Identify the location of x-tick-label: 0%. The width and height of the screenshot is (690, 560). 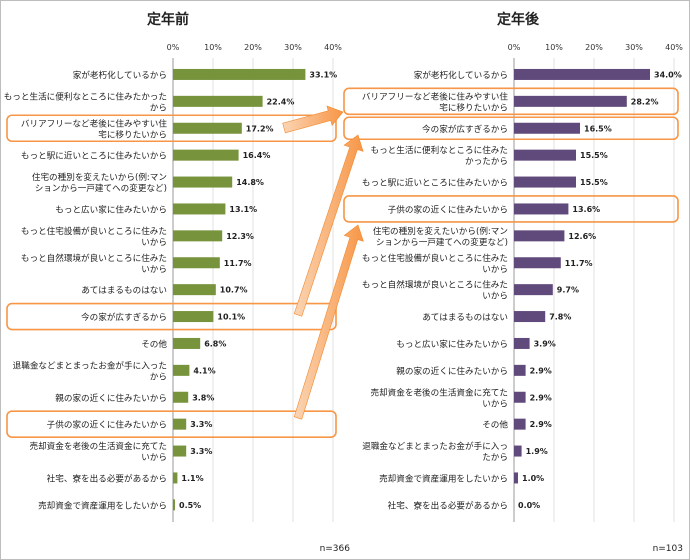
(173, 47).